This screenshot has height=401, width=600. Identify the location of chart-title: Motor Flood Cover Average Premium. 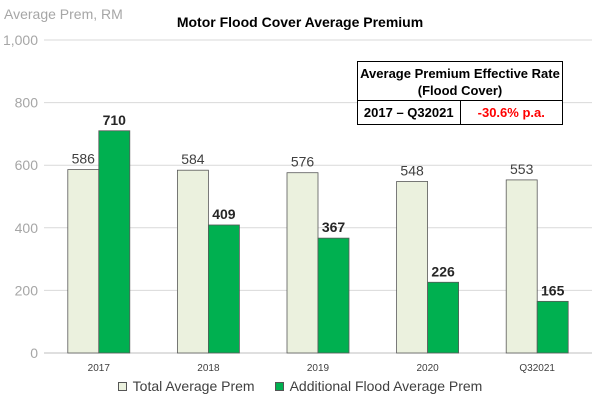
(300, 22).